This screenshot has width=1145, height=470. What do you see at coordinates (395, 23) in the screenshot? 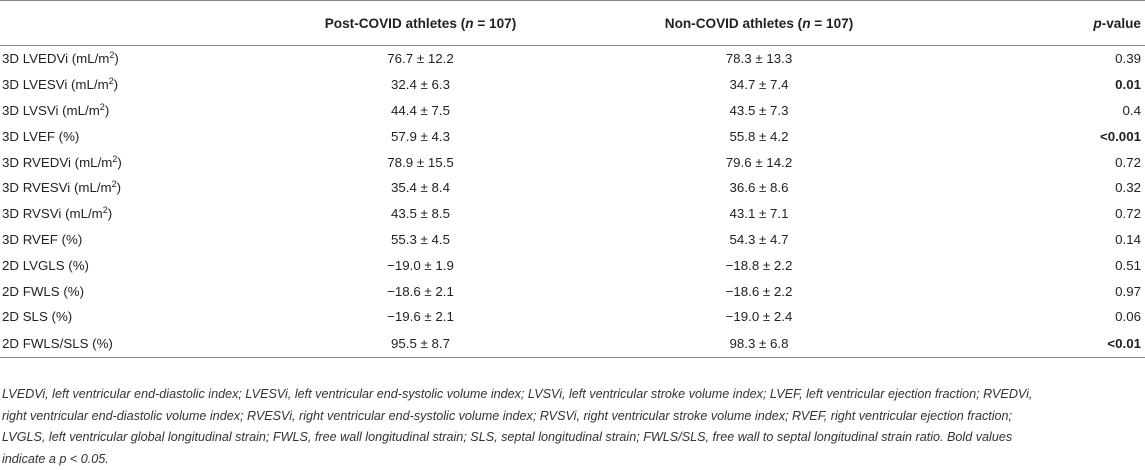
I see `header-post-covid-prefix: Post-COVID athletes (` at bounding box center [395, 23].